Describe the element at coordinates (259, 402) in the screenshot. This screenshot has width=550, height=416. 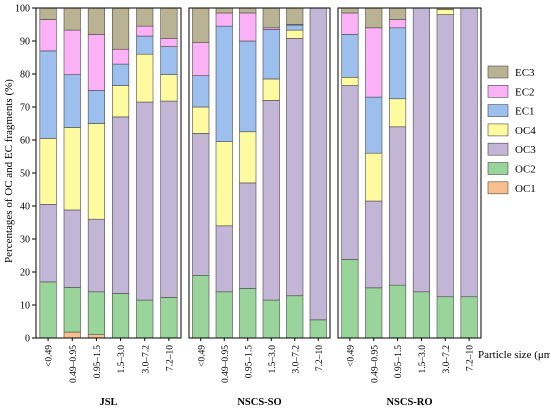
I see `group-label-nscs-so: NSCS-SO` at that location.